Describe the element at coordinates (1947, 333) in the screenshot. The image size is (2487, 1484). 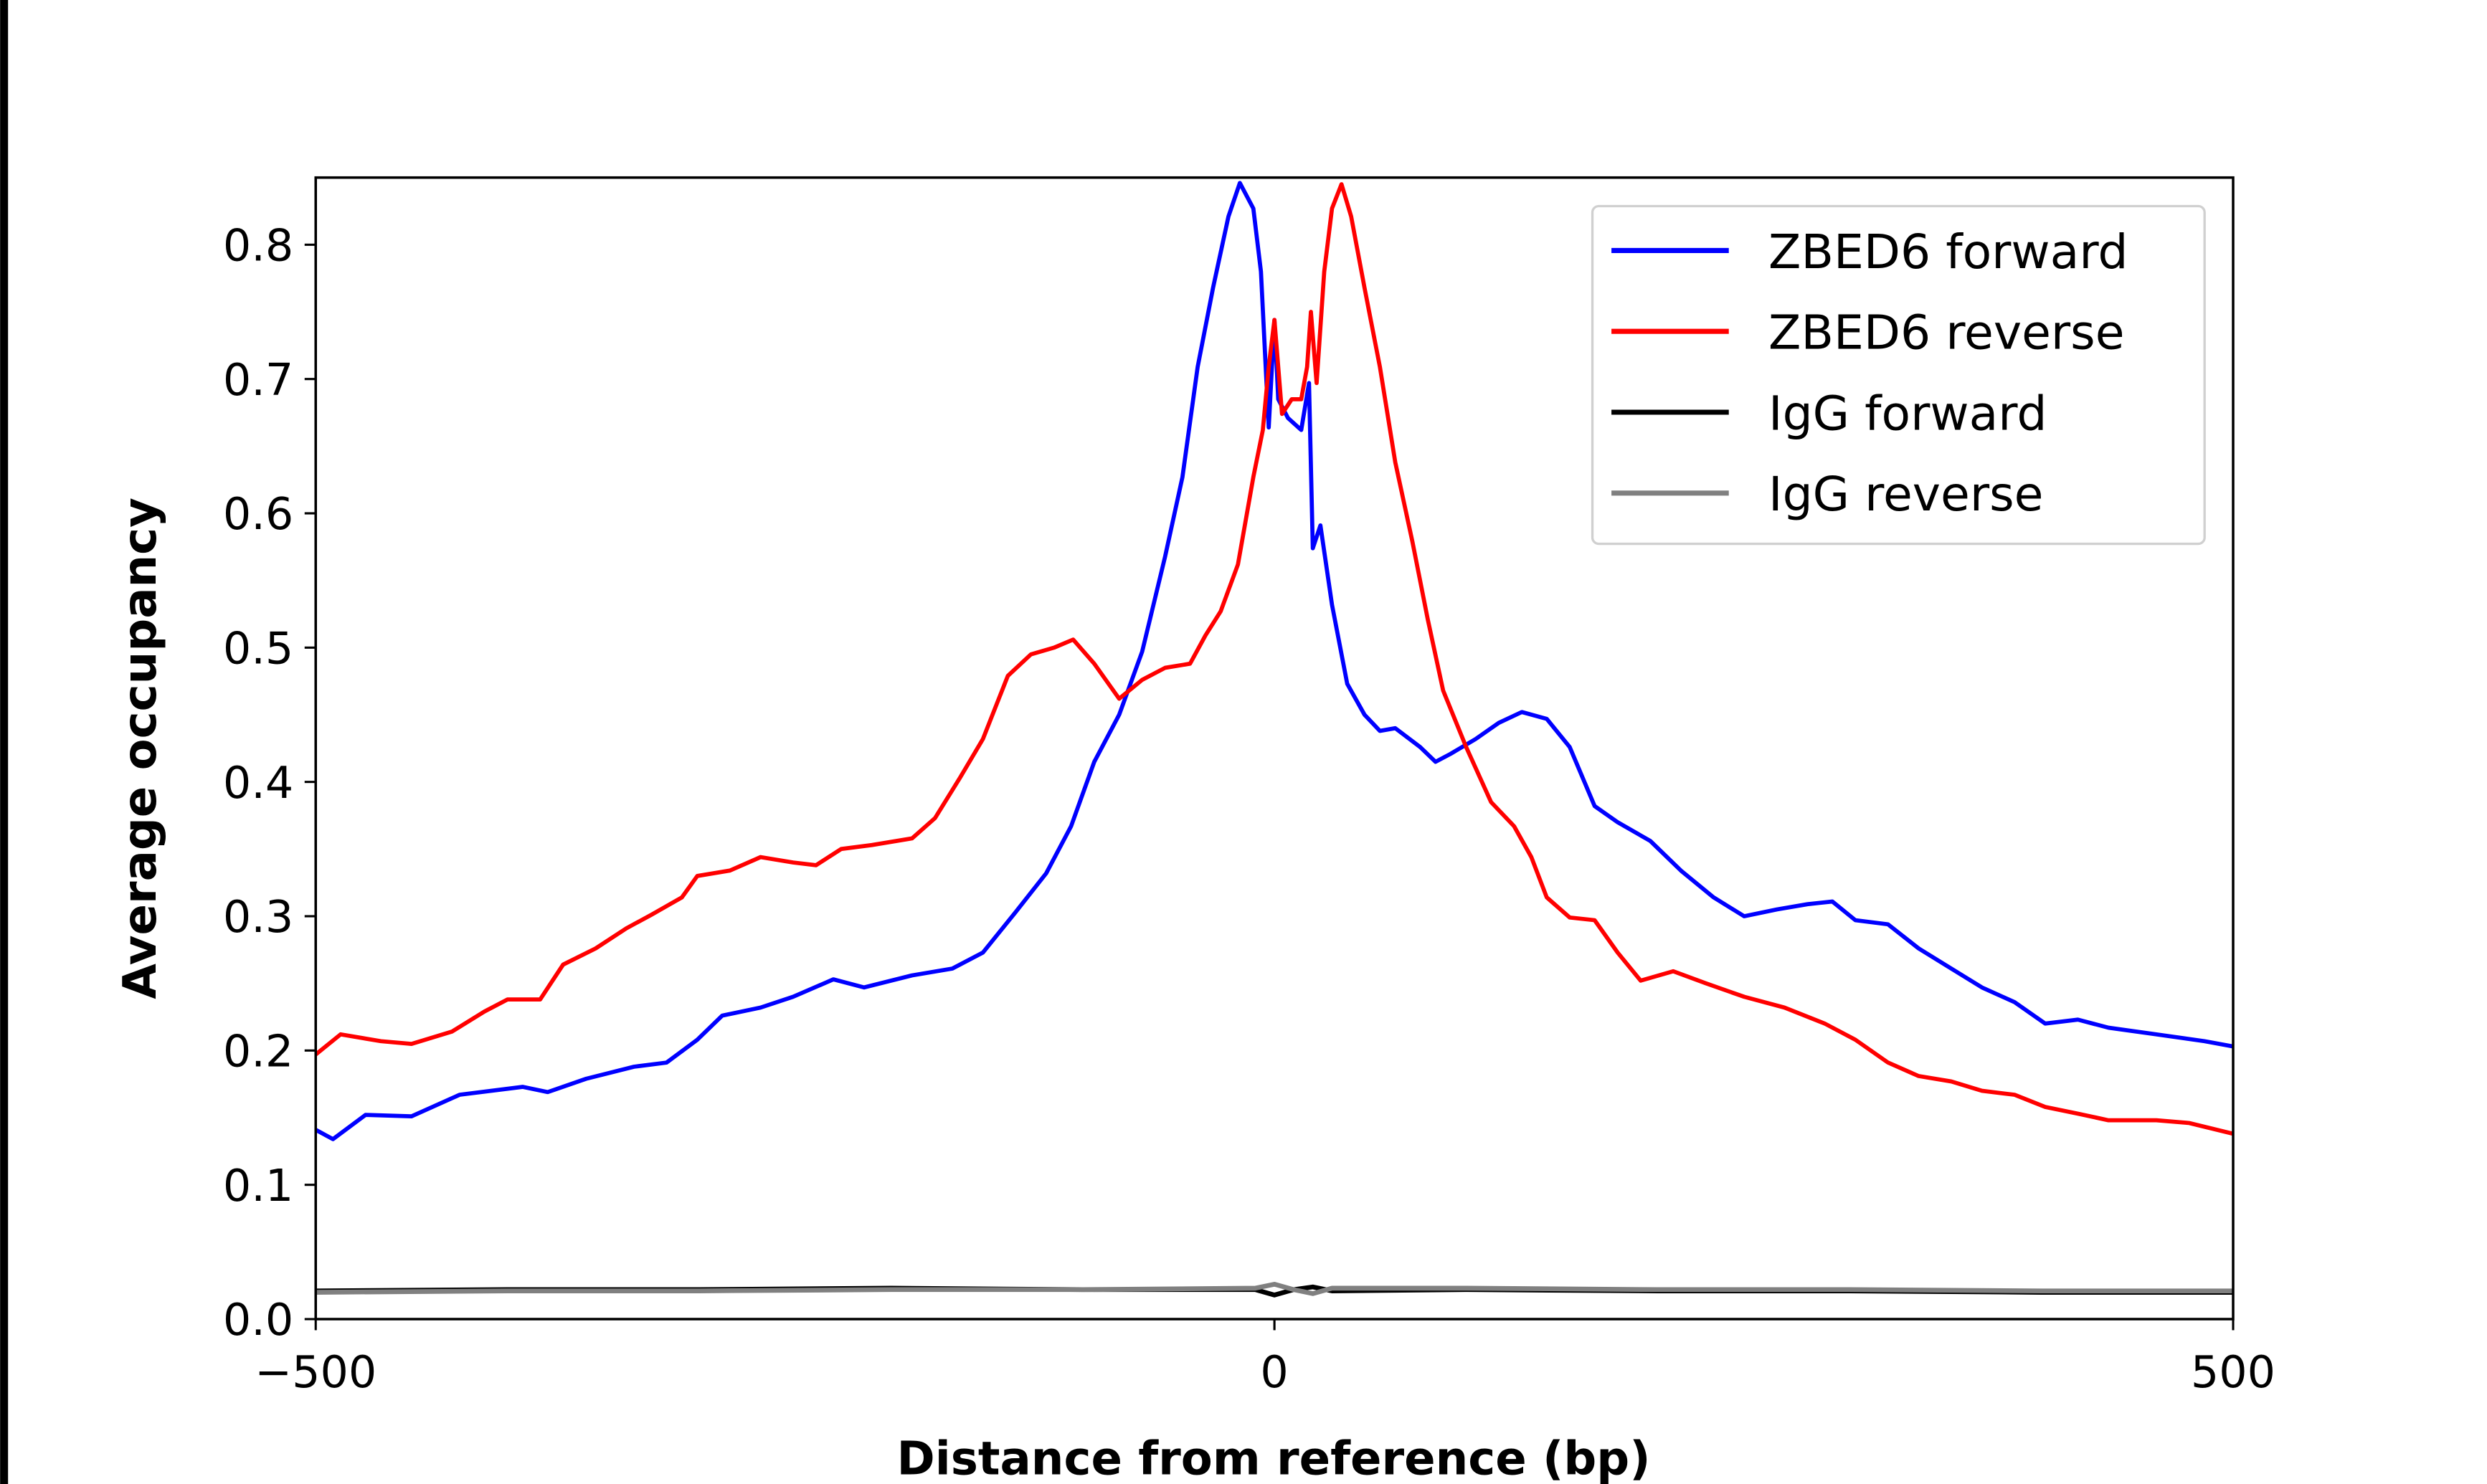
I see `legend-label-zbed6-reverse: ZBED6 reverse` at that location.